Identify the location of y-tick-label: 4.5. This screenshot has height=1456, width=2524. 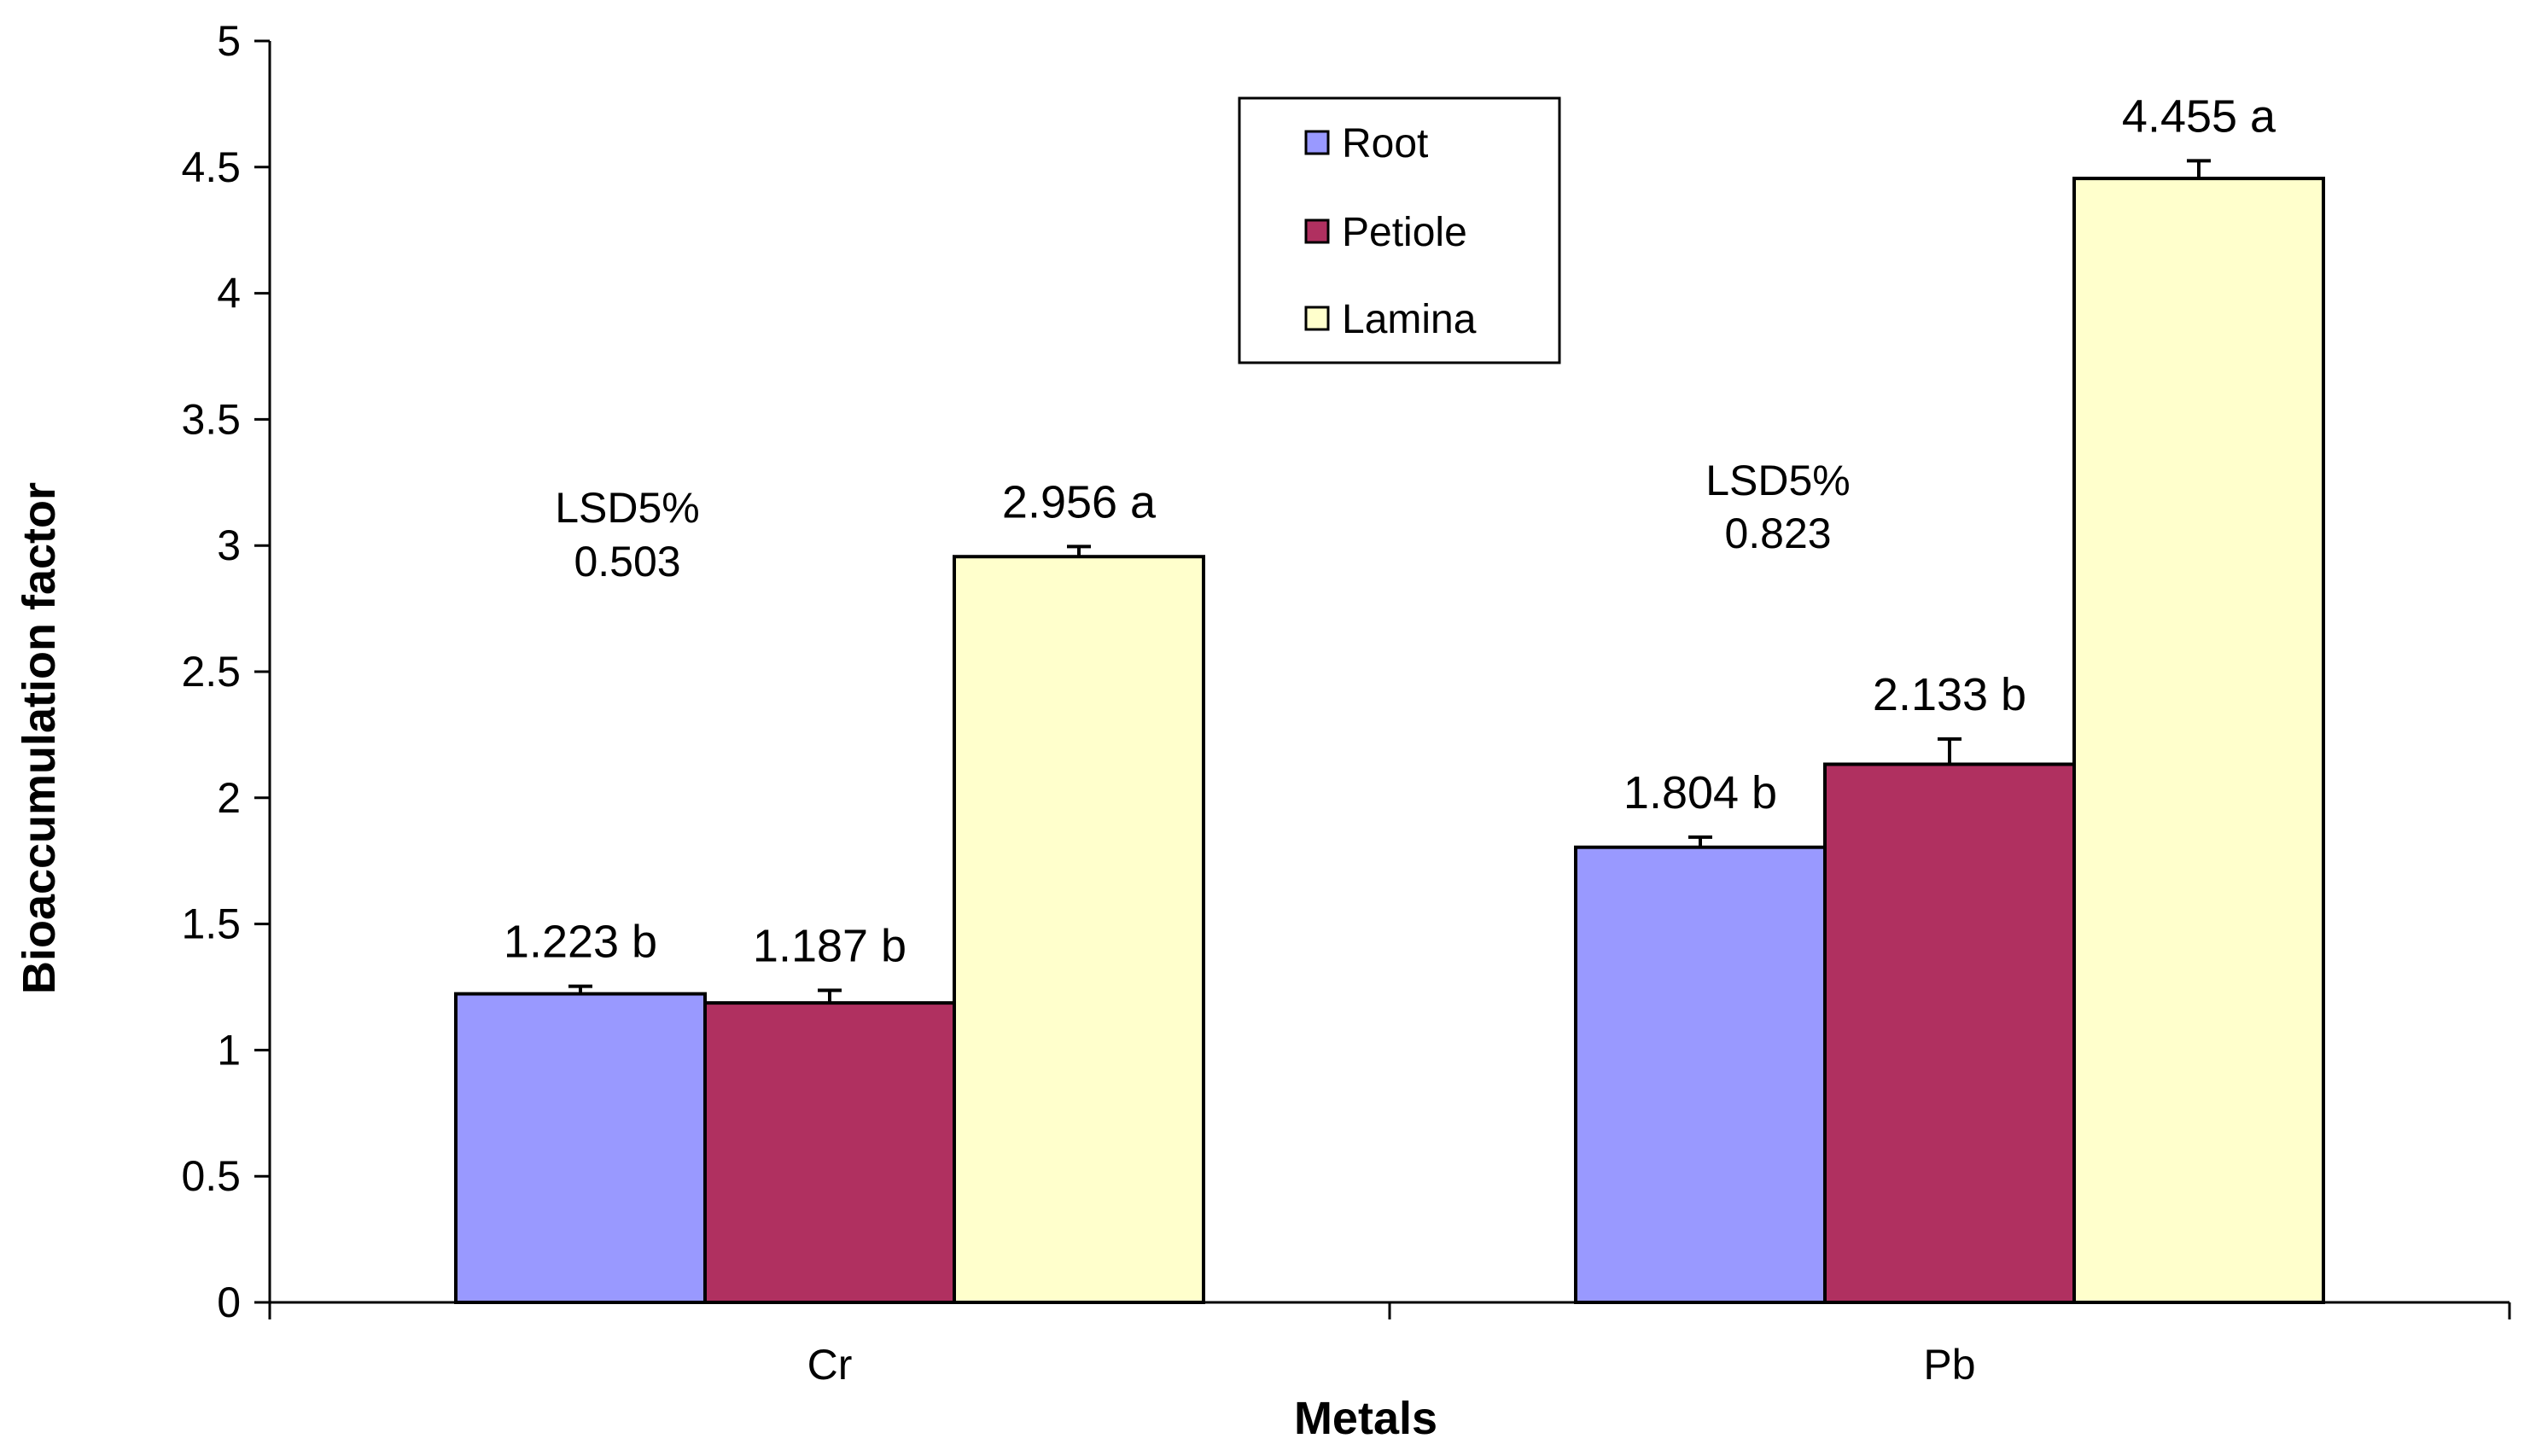
(211, 167).